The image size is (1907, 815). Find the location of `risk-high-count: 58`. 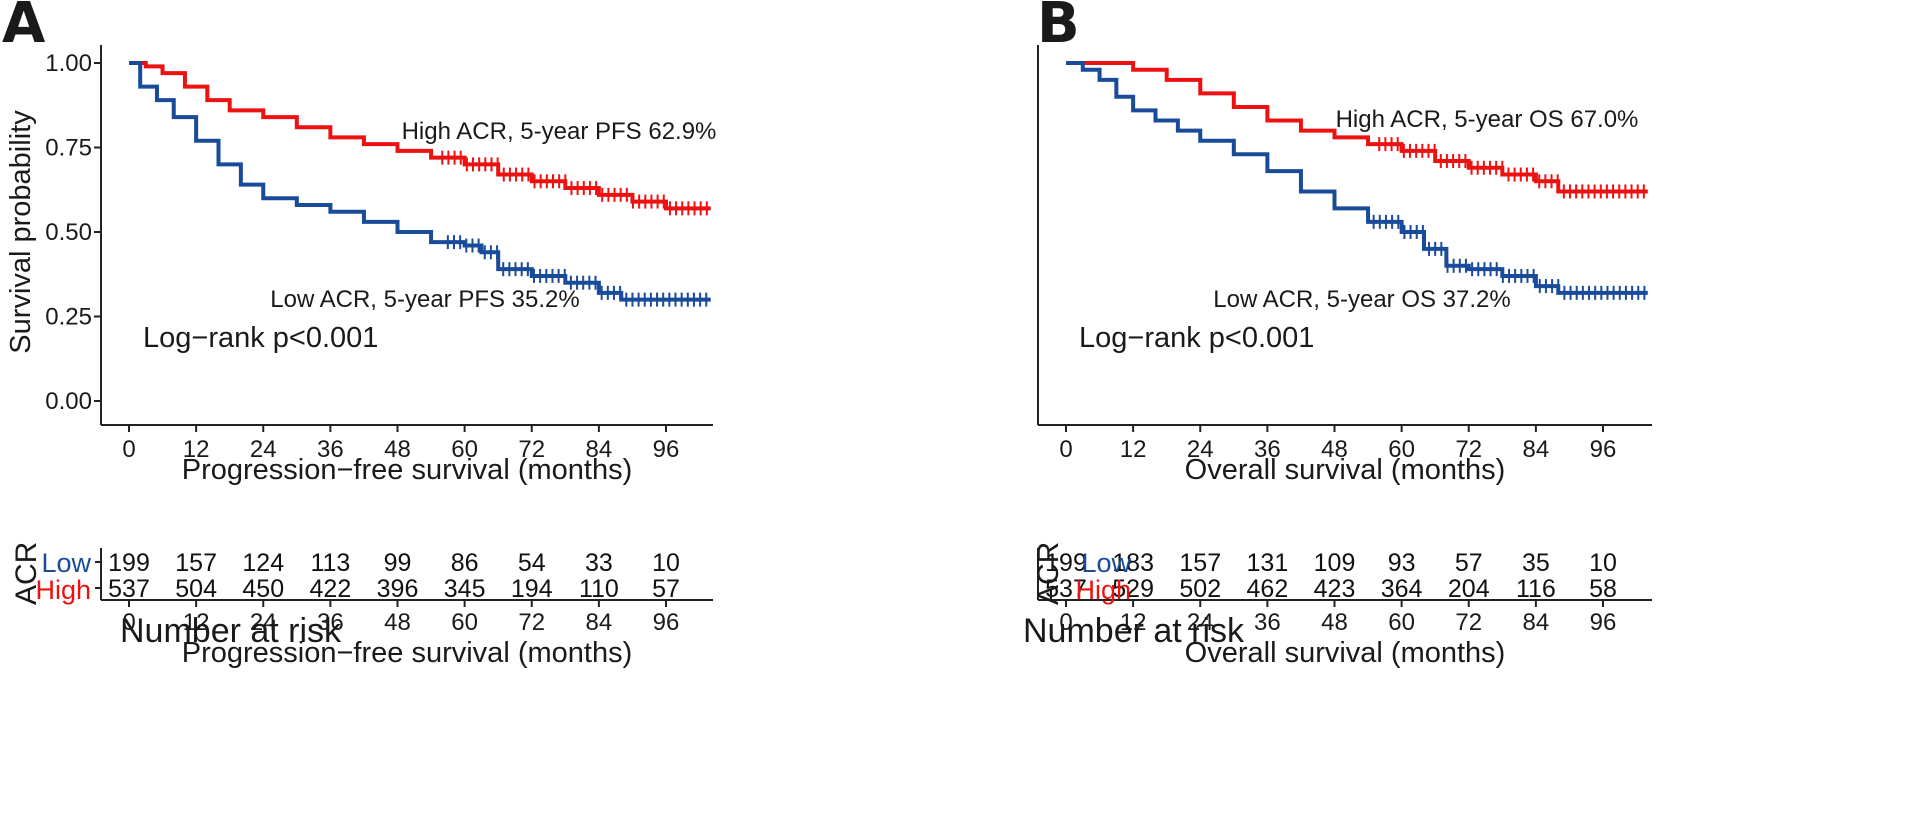

risk-high-count: 58 is located at coordinates (1603, 589).